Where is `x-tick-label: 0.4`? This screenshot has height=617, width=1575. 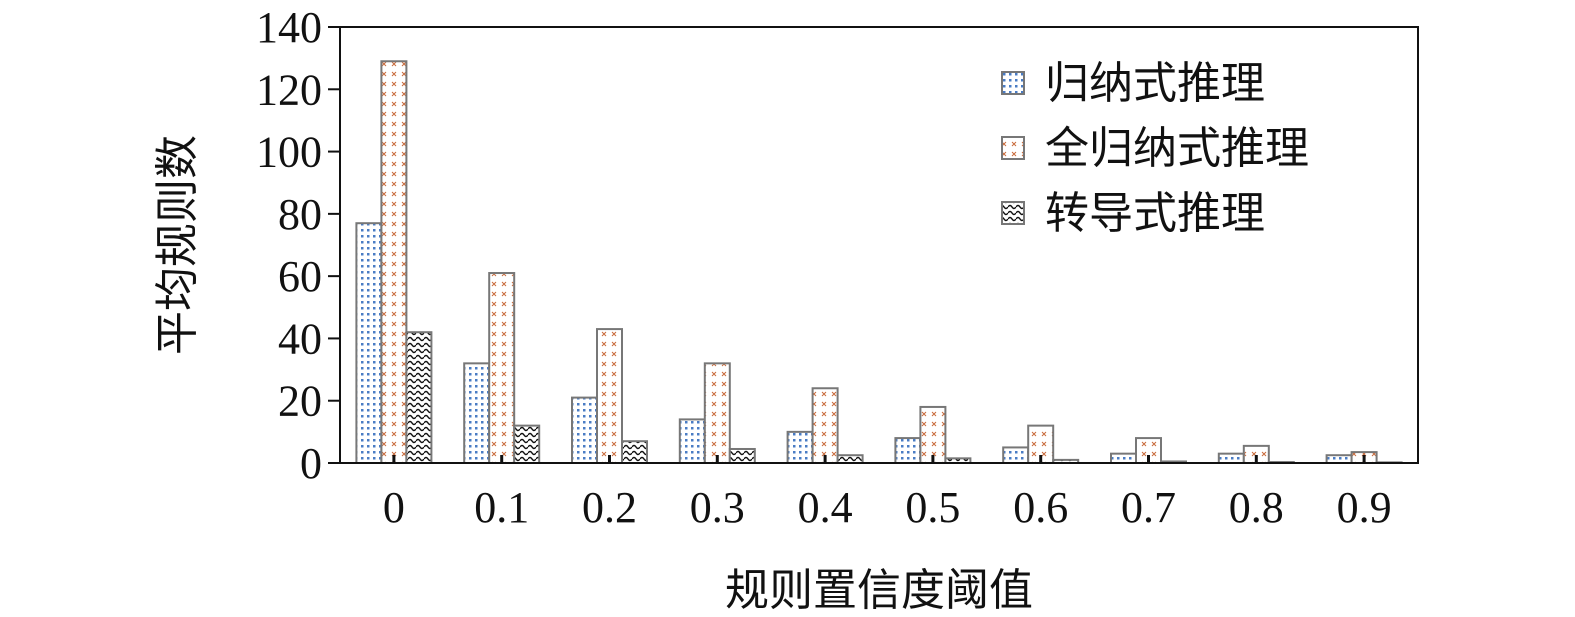
x-tick-label: 0.4 is located at coordinates (825, 507).